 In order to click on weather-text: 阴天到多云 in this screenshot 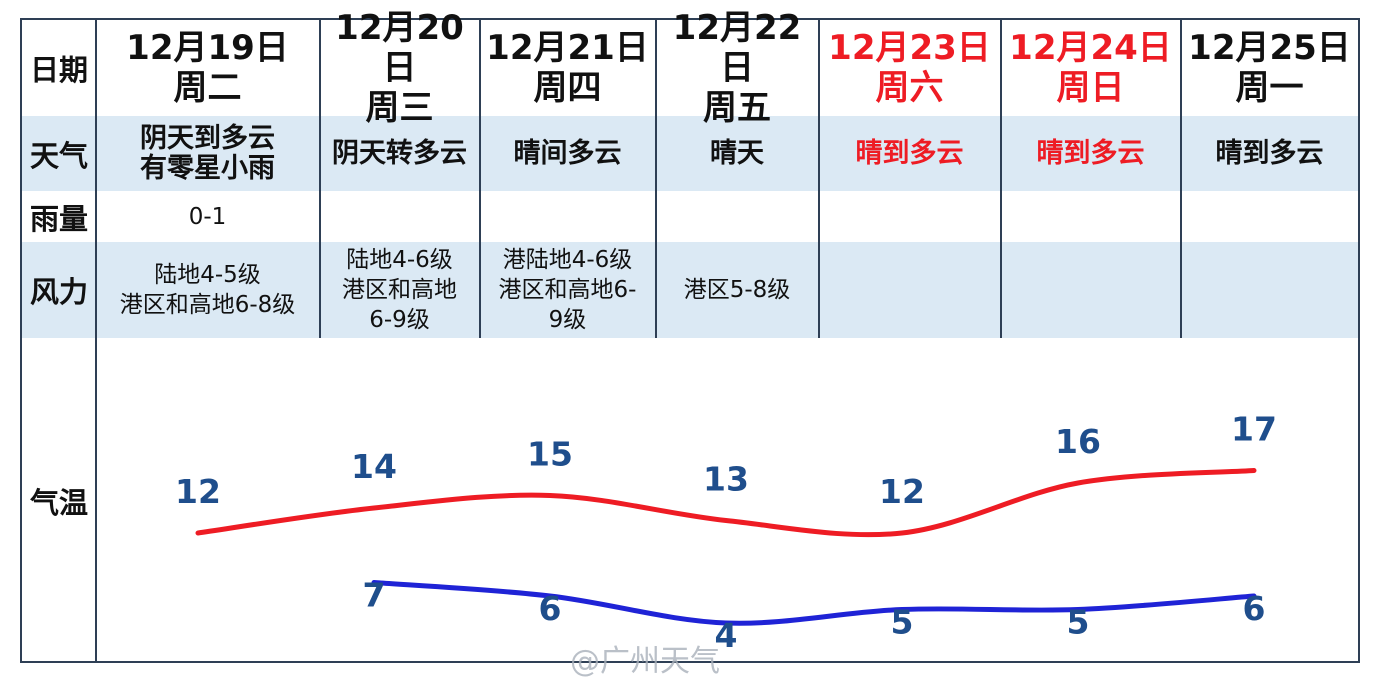, I will do `click(207, 138)`.